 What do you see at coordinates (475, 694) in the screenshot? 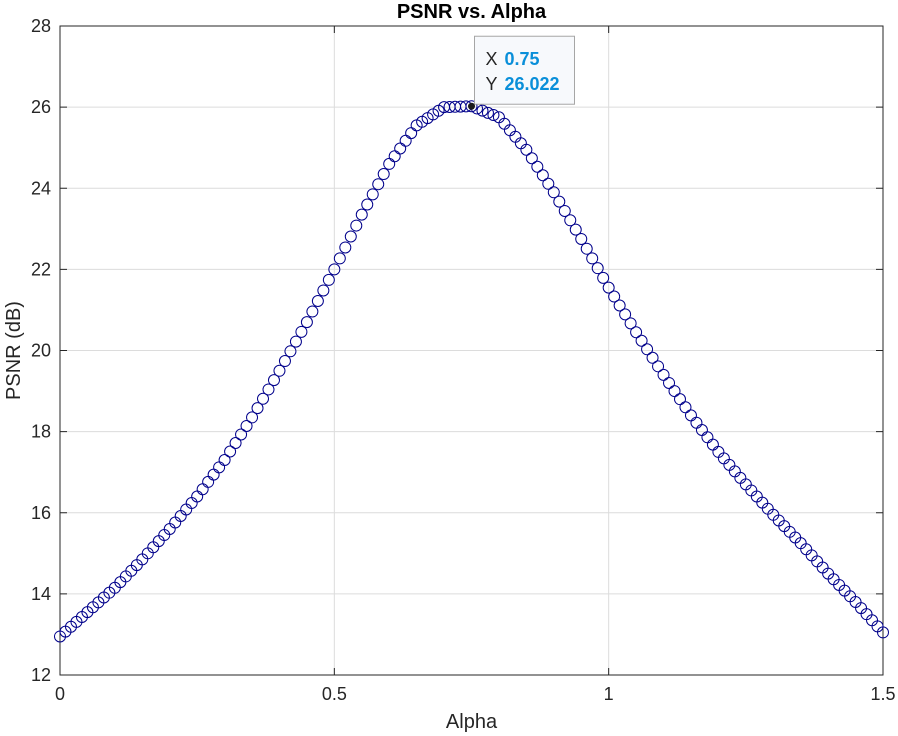
I see `x-tick-labels: 0 0.5 1 1.5` at bounding box center [475, 694].